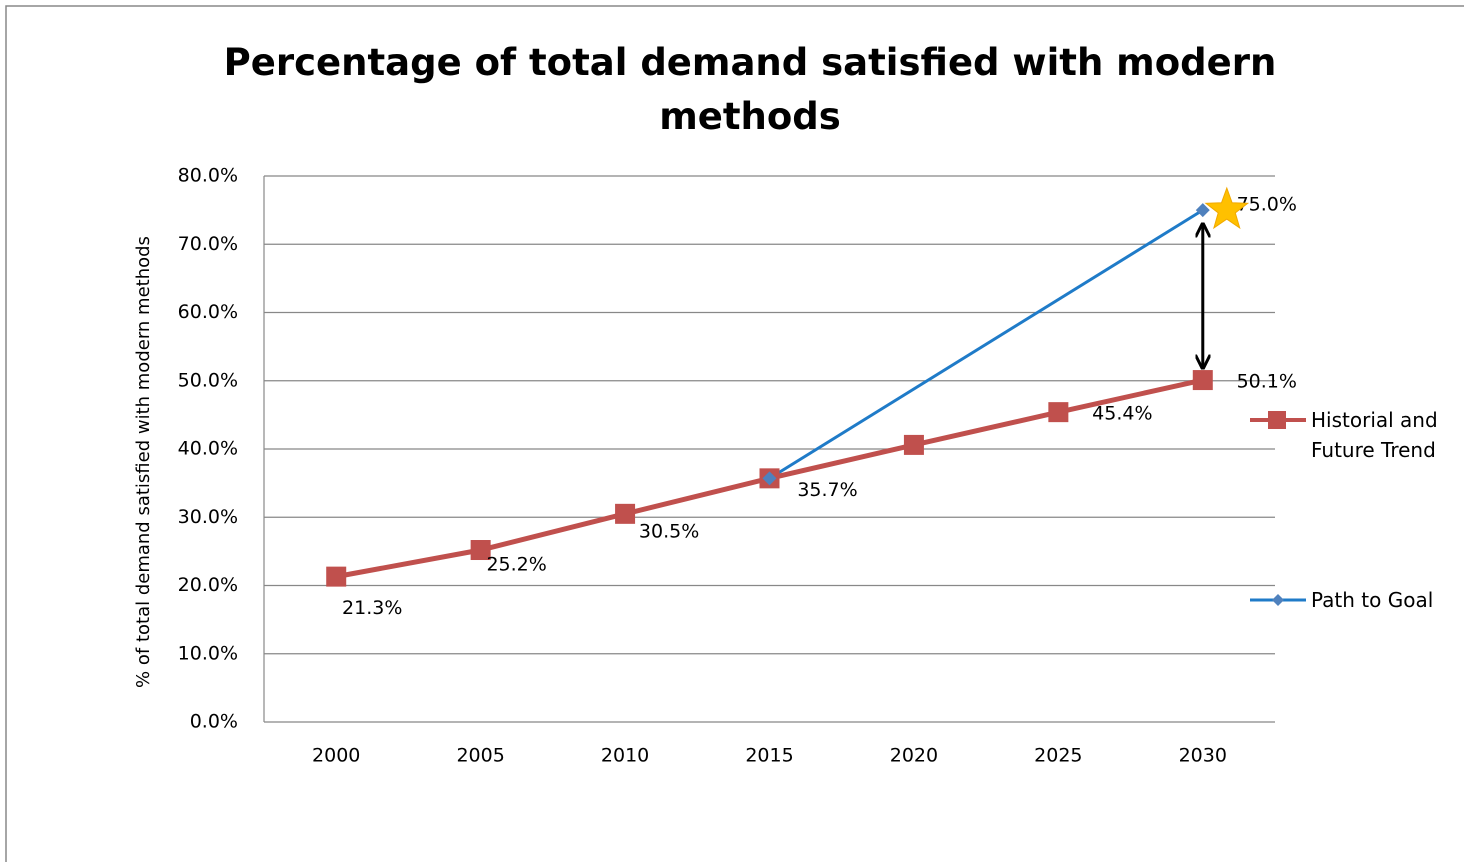  Describe the element at coordinates (1267, 205) in the screenshot. I see `data-label: 75.0%` at that location.